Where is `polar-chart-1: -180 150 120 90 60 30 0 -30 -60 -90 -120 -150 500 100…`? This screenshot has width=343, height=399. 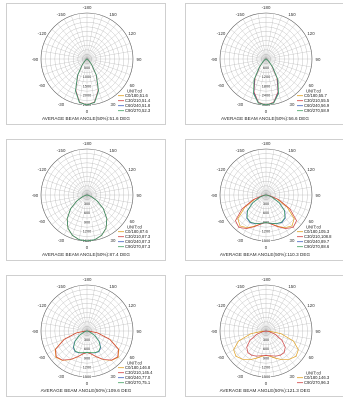
polar-chart-1: -180 150 120 90 60 30 0 -30 -60 -90 -120 -150 500 100… is located at coordinates (86, 64).